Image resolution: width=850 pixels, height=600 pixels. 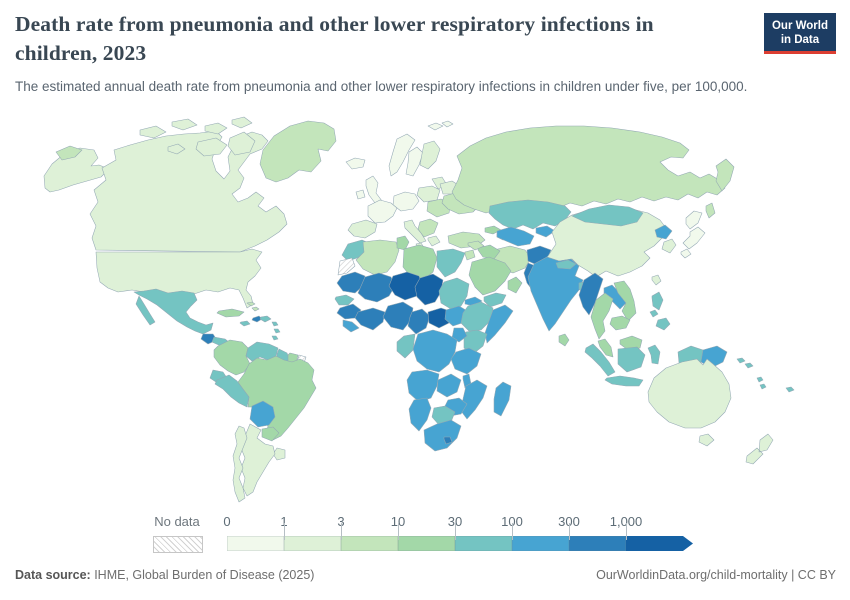 What do you see at coordinates (398, 316) in the screenshot?
I see `country-nigeria` at bounding box center [398, 316].